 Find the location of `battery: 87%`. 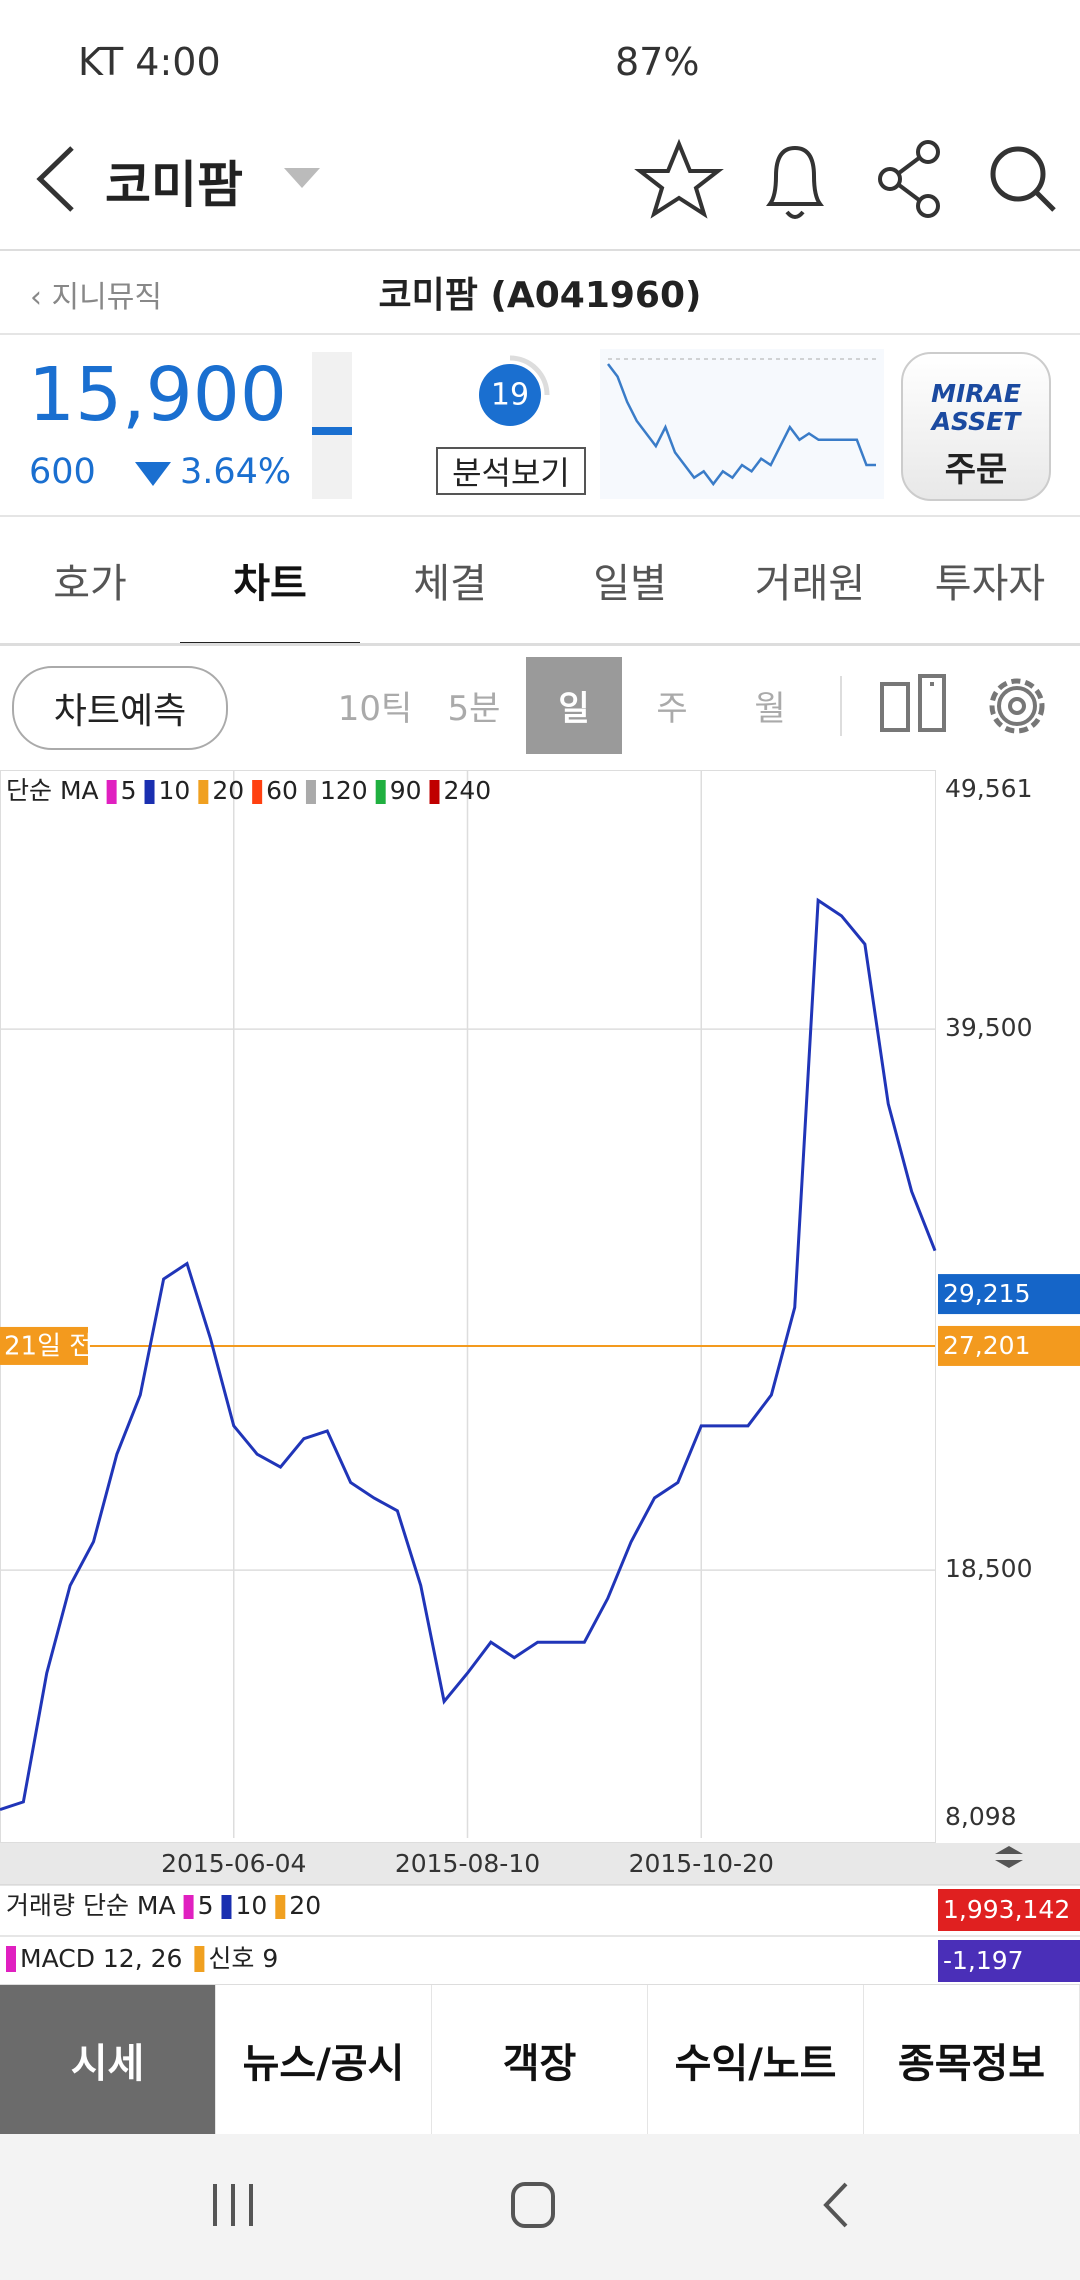

battery: 87% is located at coordinates (657, 62).